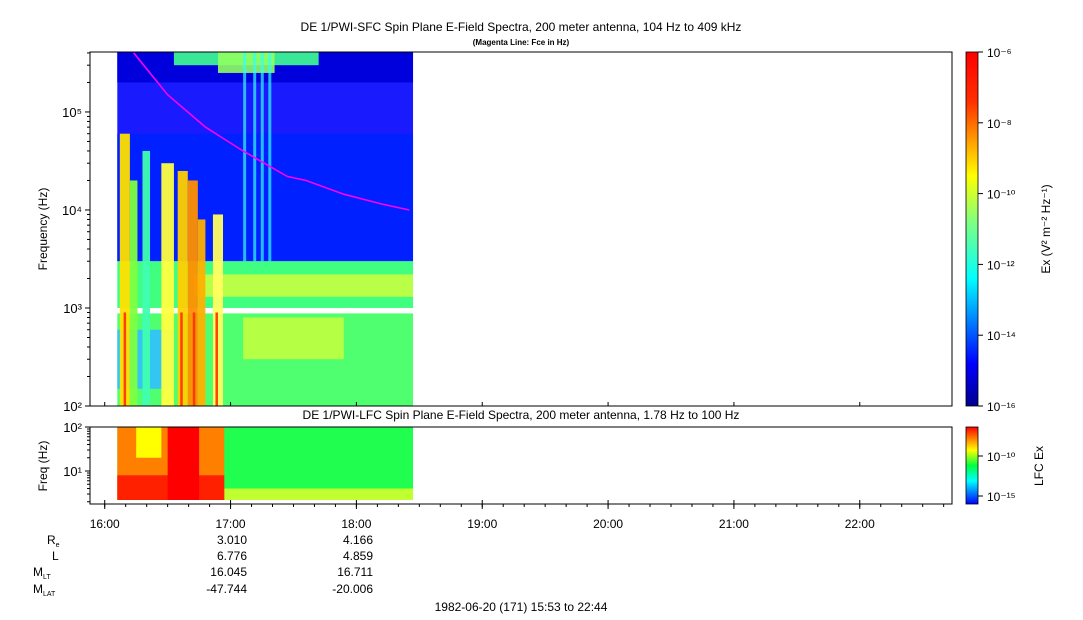 This screenshot has width=1083, height=620. I want to click on lfc-patch, so click(149, 442).